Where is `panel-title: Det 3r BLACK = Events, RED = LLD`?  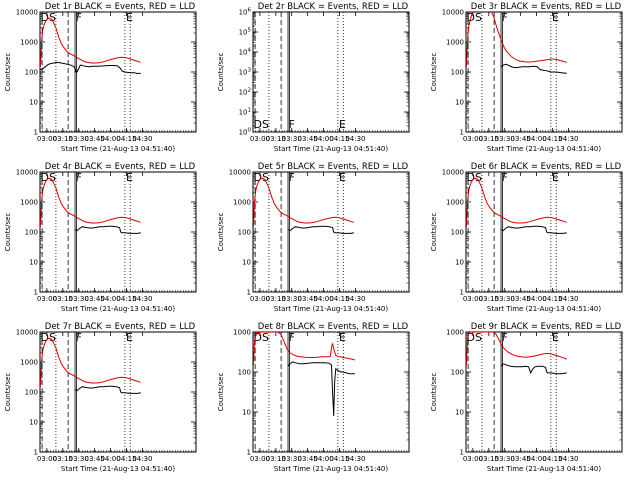
panel-title: Det 3r BLACK = Events, RED = LLD is located at coordinates (546, 7).